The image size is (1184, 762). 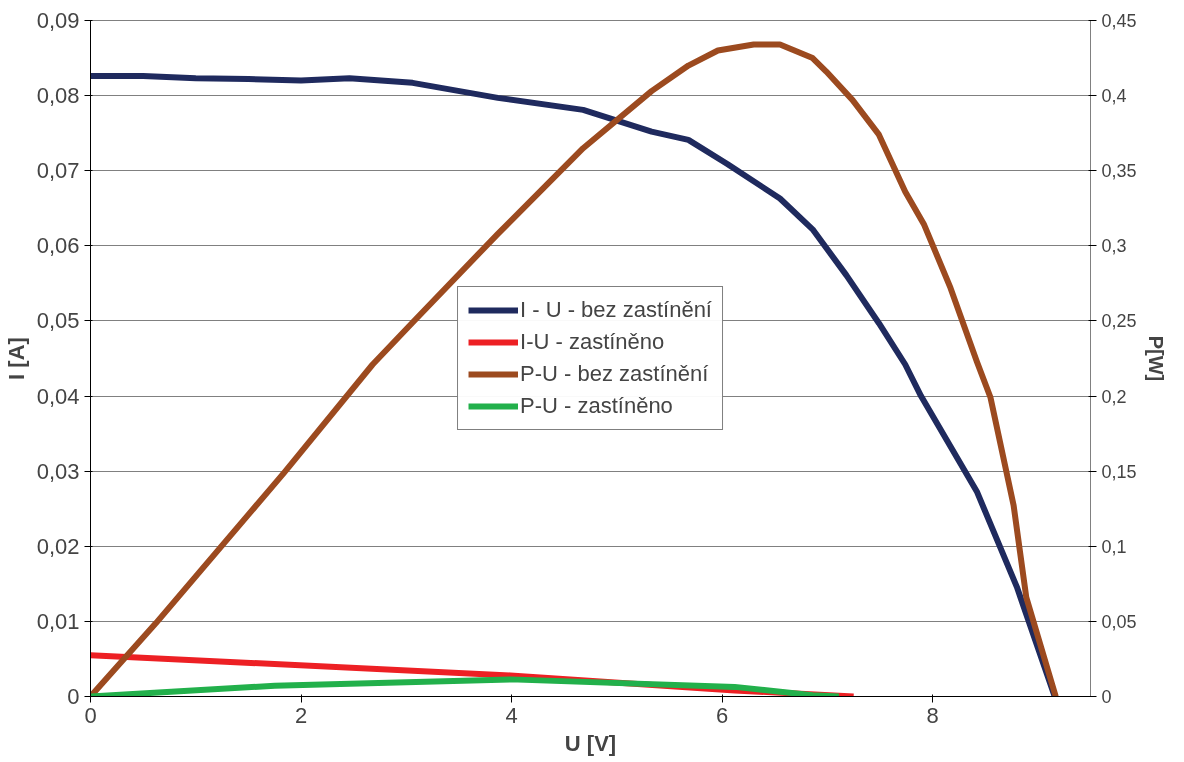 What do you see at coordinates (1119, 321) in the screenshot?
I see `y2-tick-label: 0,25` at bounding box center [1119, 321].